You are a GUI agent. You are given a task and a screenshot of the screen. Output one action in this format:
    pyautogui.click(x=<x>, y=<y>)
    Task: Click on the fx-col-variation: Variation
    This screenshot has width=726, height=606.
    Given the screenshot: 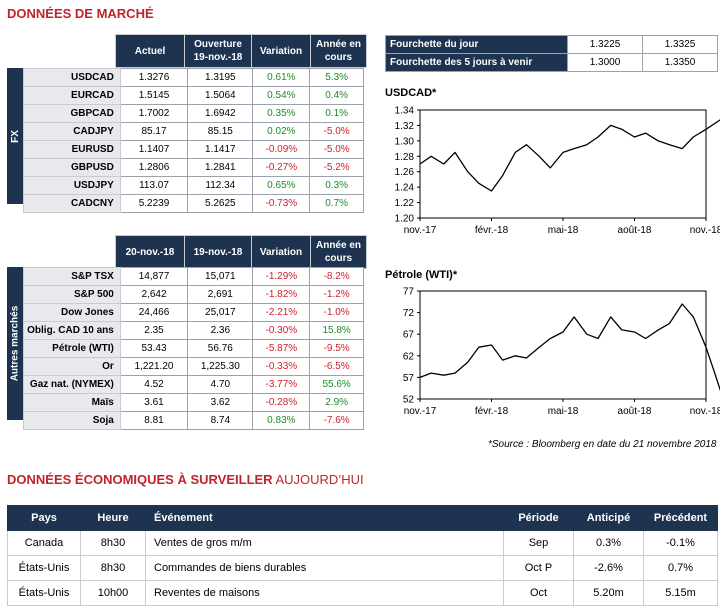 What is the action you would take?
    pyautogui.click(x=281, y=51)
    